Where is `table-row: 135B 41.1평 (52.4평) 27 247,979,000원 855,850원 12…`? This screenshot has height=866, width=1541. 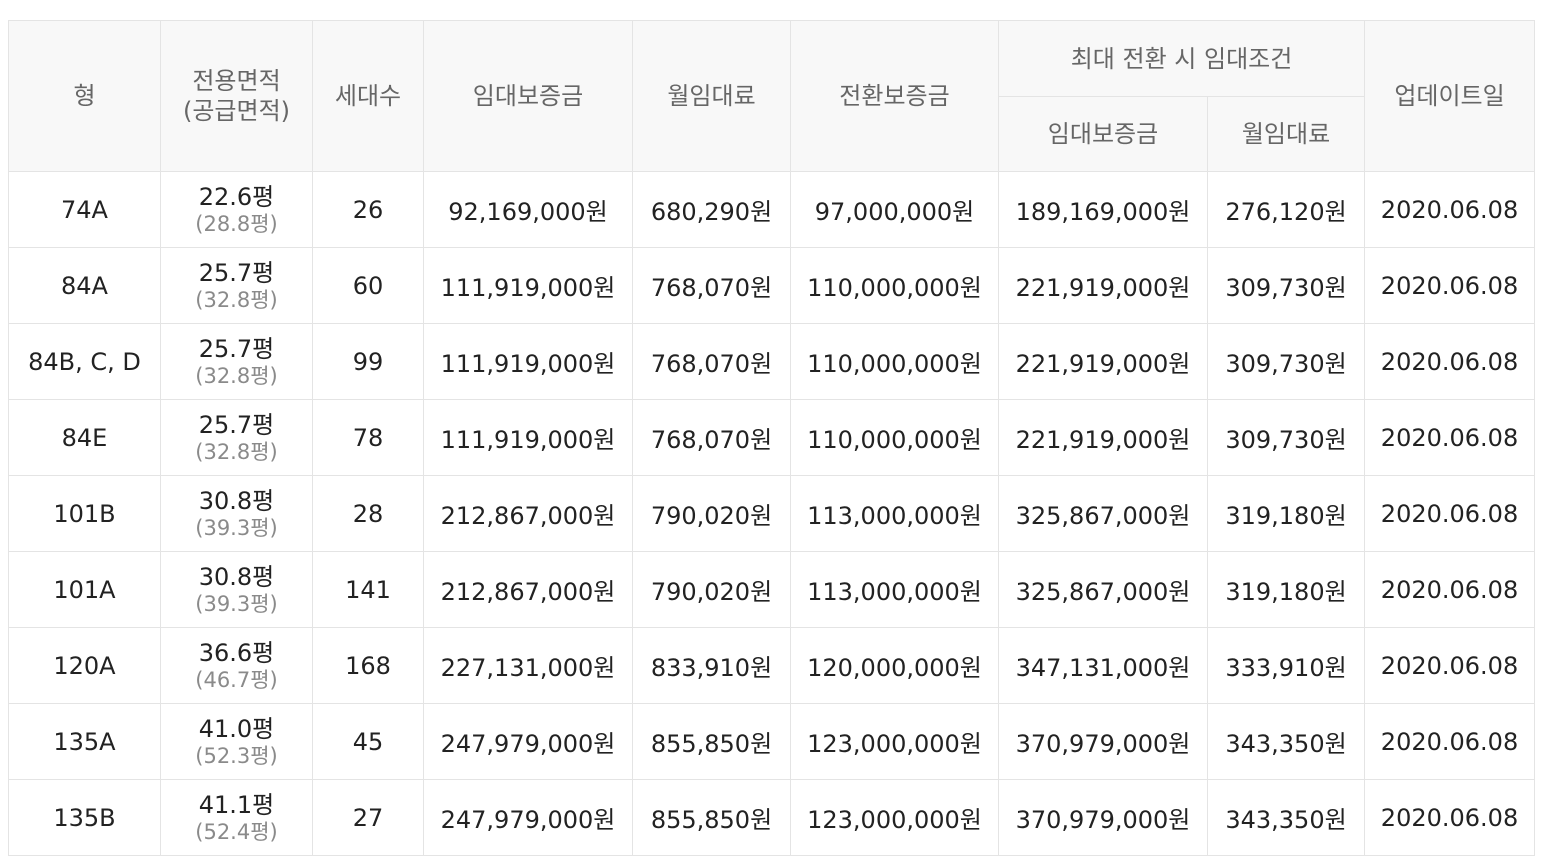
table-row: 135B 41.1평 (52.4평) 27 247,979,000원 855,850원 12… is located at coordinates (772, 817).